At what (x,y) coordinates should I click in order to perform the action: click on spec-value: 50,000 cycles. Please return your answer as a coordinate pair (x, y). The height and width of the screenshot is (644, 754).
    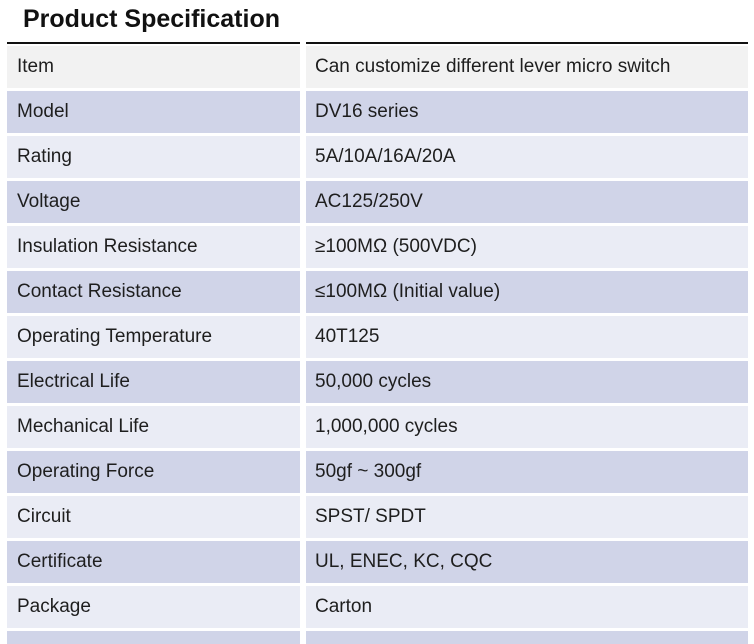
    Looking at the image, I should click on (527, 382).